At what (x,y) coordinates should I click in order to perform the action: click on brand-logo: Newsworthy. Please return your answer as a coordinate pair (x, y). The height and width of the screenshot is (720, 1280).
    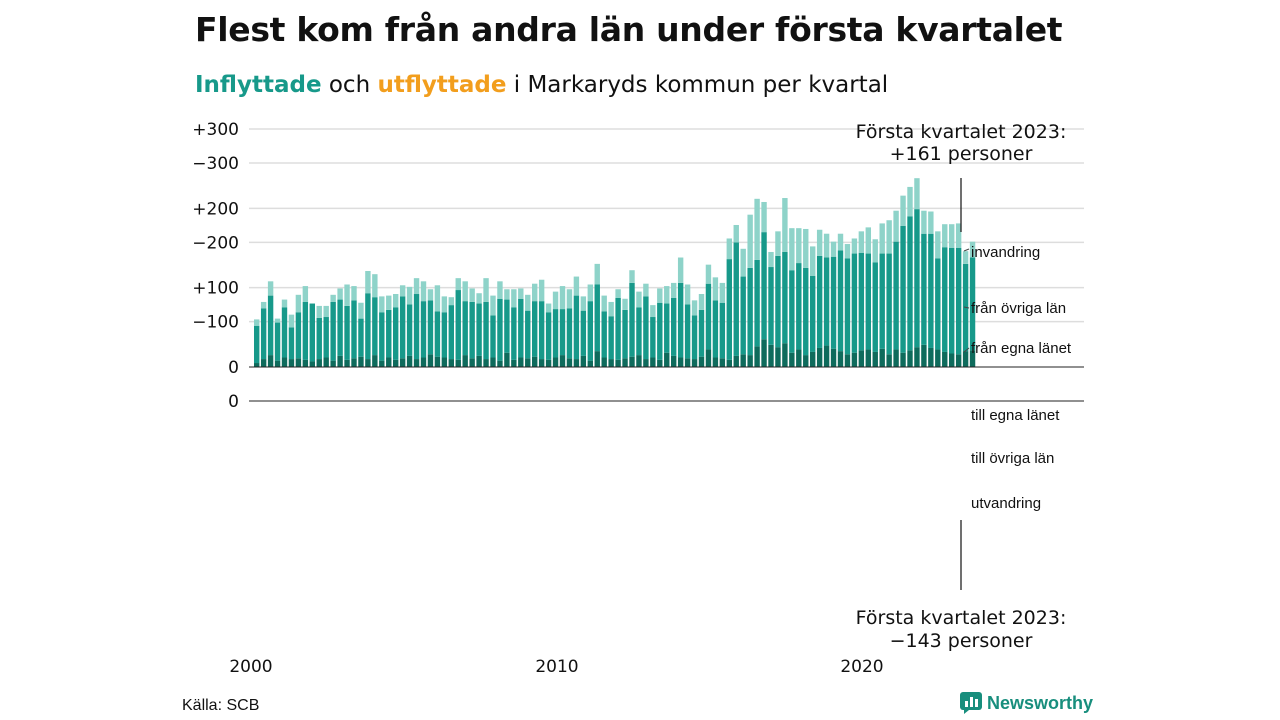
    Looking at the image, I should click on (1026, 703).